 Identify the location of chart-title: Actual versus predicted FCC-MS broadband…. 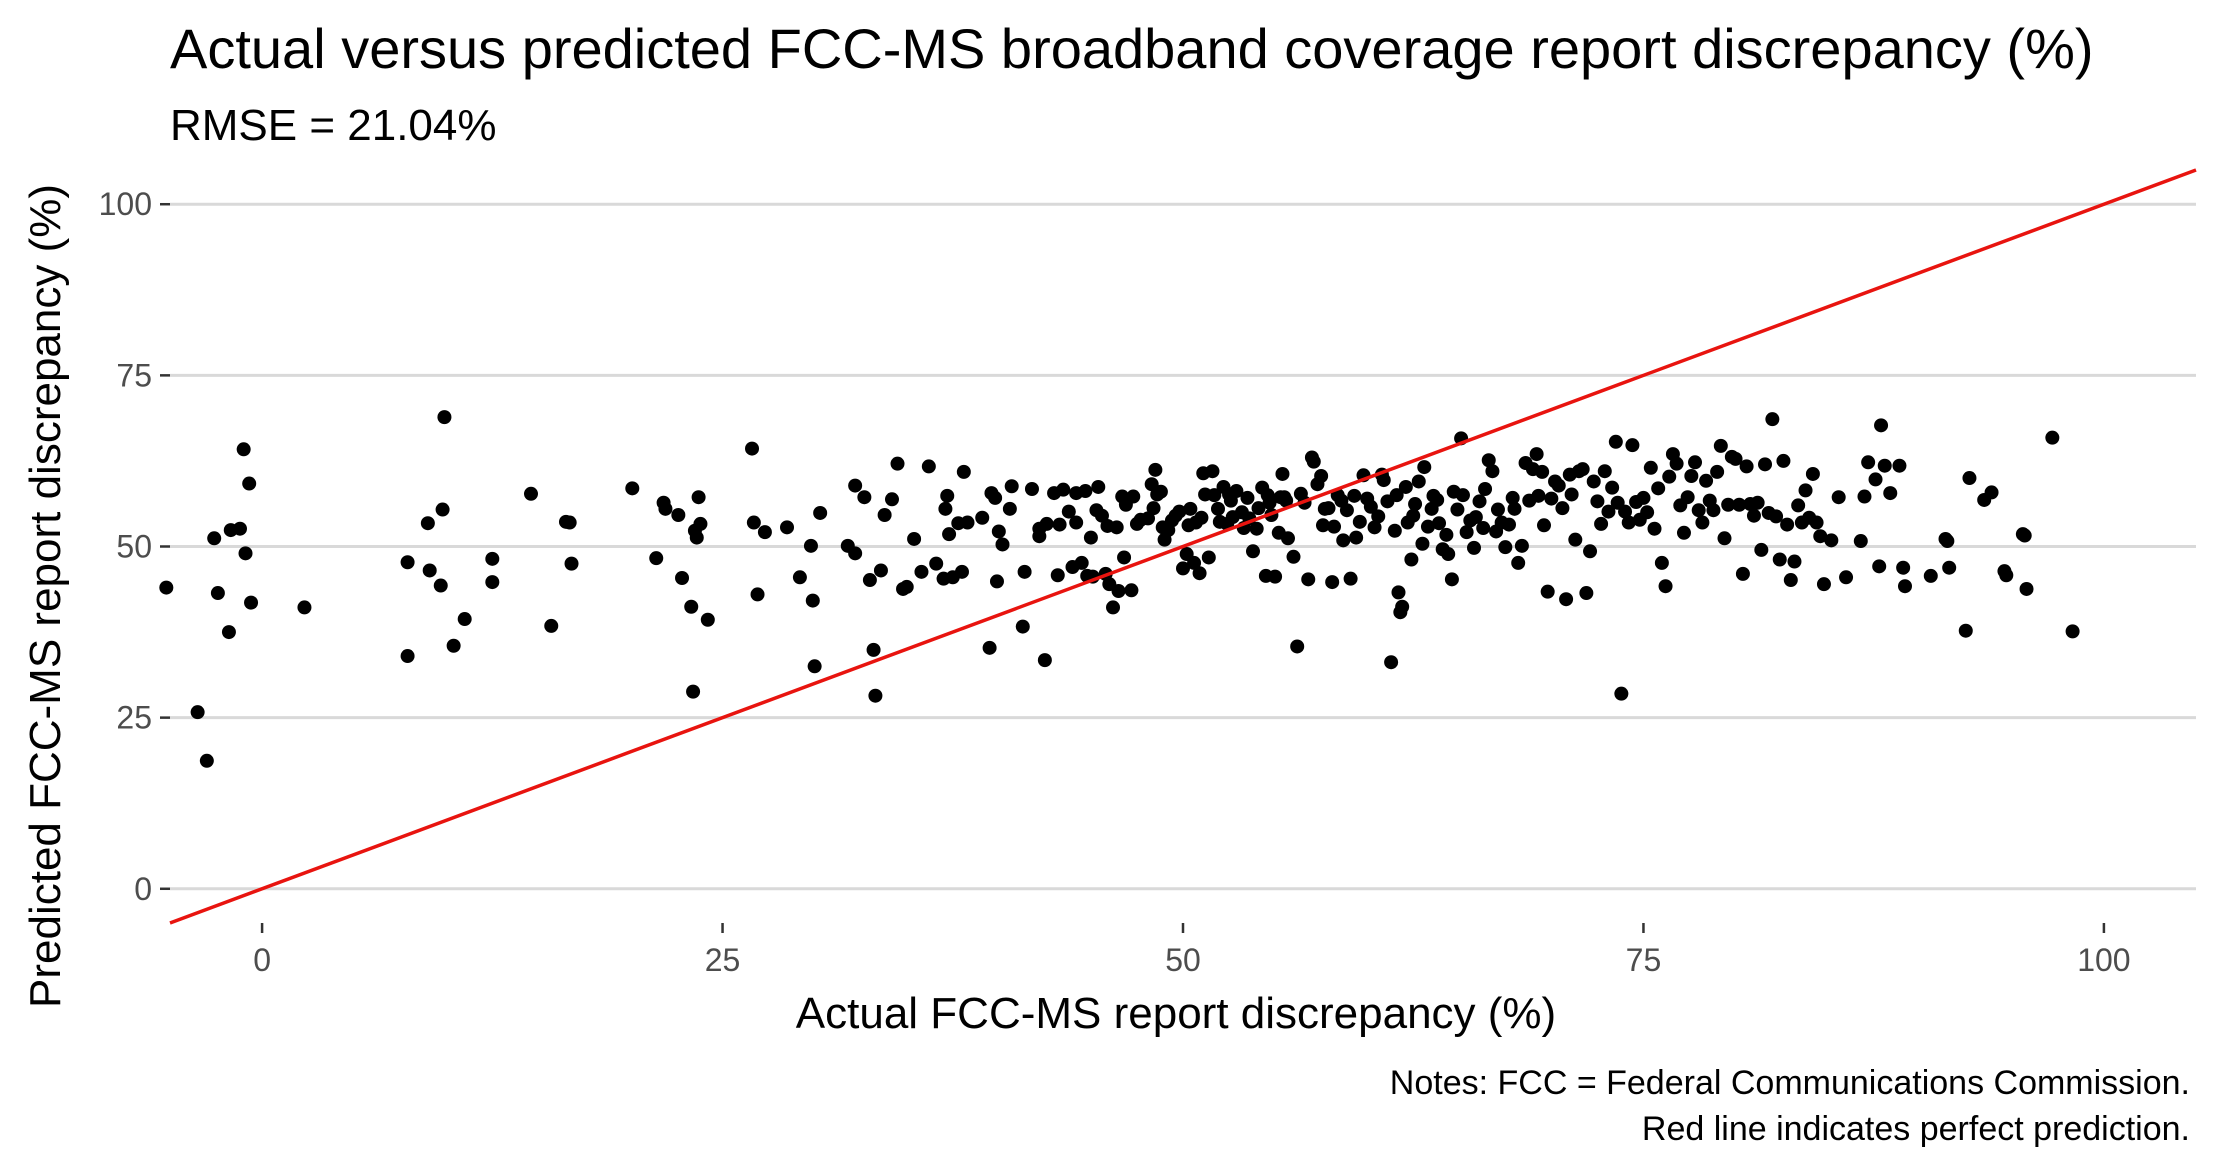
(1132, 48).